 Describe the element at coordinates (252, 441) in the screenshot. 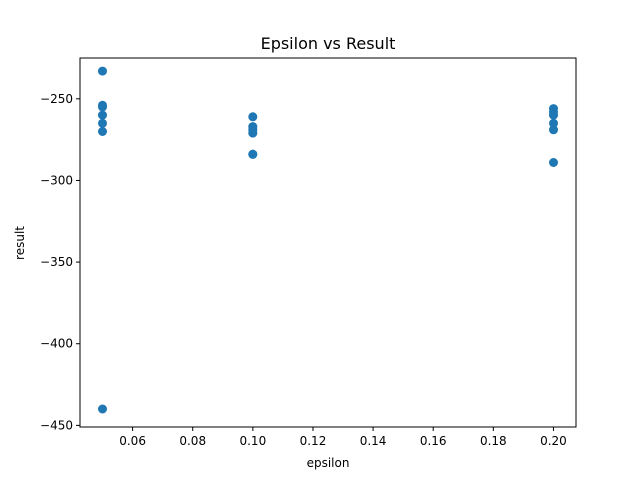

I see `x-tick-label: 0.10` at that location.